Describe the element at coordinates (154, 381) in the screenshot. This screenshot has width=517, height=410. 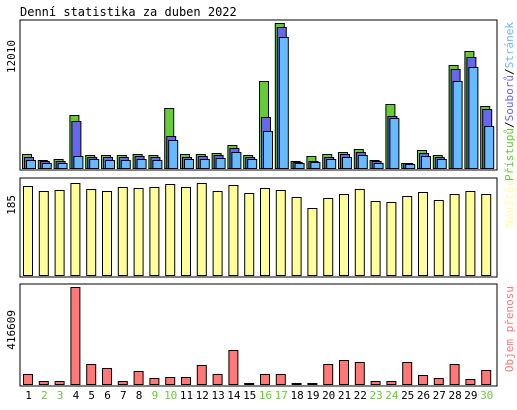
I see `bar-kbytes-Objem-přenosu-9` at that location.